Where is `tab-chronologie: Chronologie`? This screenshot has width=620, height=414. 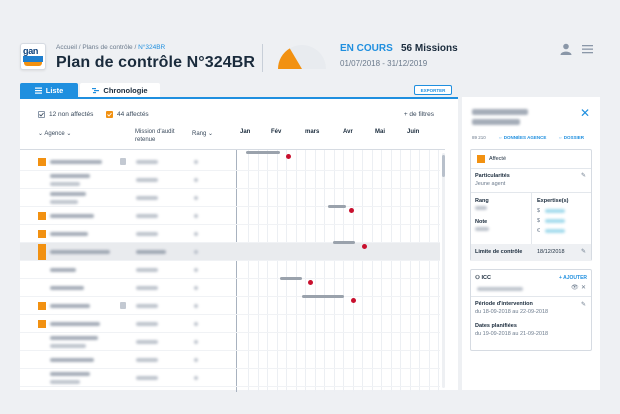
tab-chronologie: Chronologie is located at coordinates (120, 90).